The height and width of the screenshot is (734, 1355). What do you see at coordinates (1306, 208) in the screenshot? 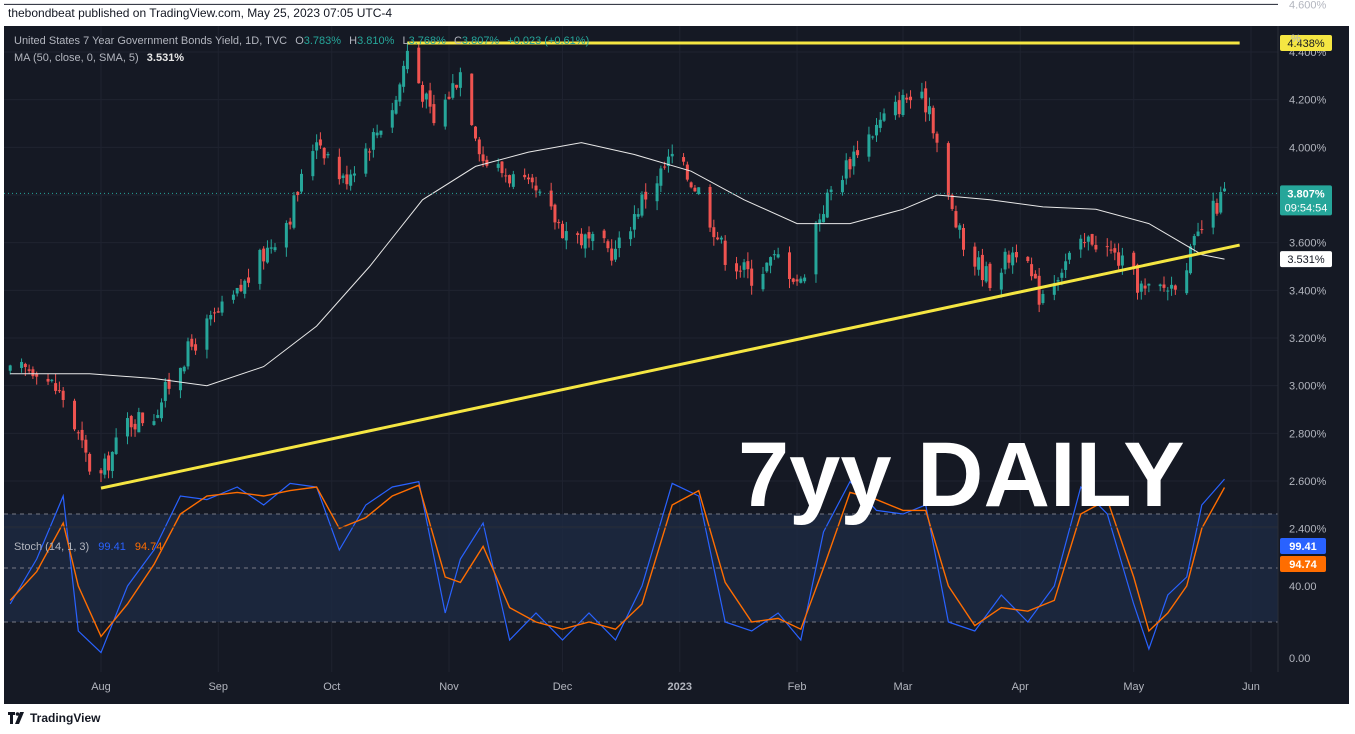
I see `price-label-countdown: 09:54:54` at bounding box center [1306, 208].